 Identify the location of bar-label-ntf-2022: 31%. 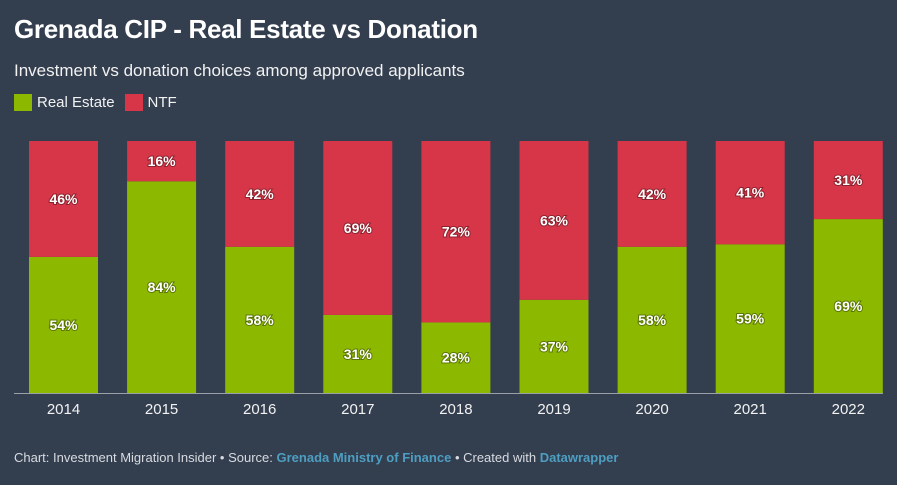
(848, 180).